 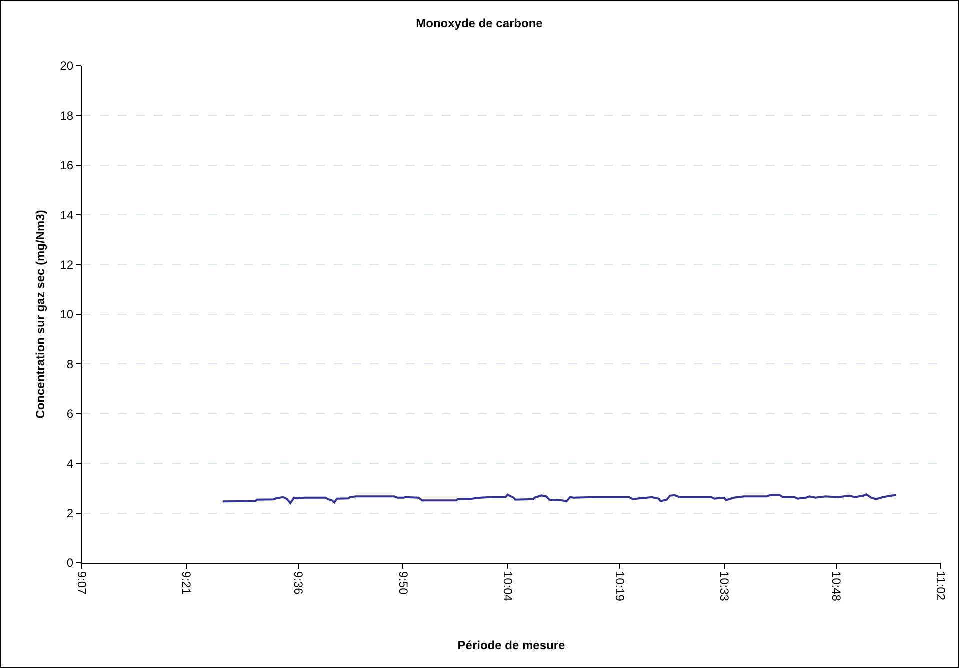 What do you see at coordinates (507, 586) in the screenshot?
I see `x-tick-label: 10:04` at bounding box center [507, 586].